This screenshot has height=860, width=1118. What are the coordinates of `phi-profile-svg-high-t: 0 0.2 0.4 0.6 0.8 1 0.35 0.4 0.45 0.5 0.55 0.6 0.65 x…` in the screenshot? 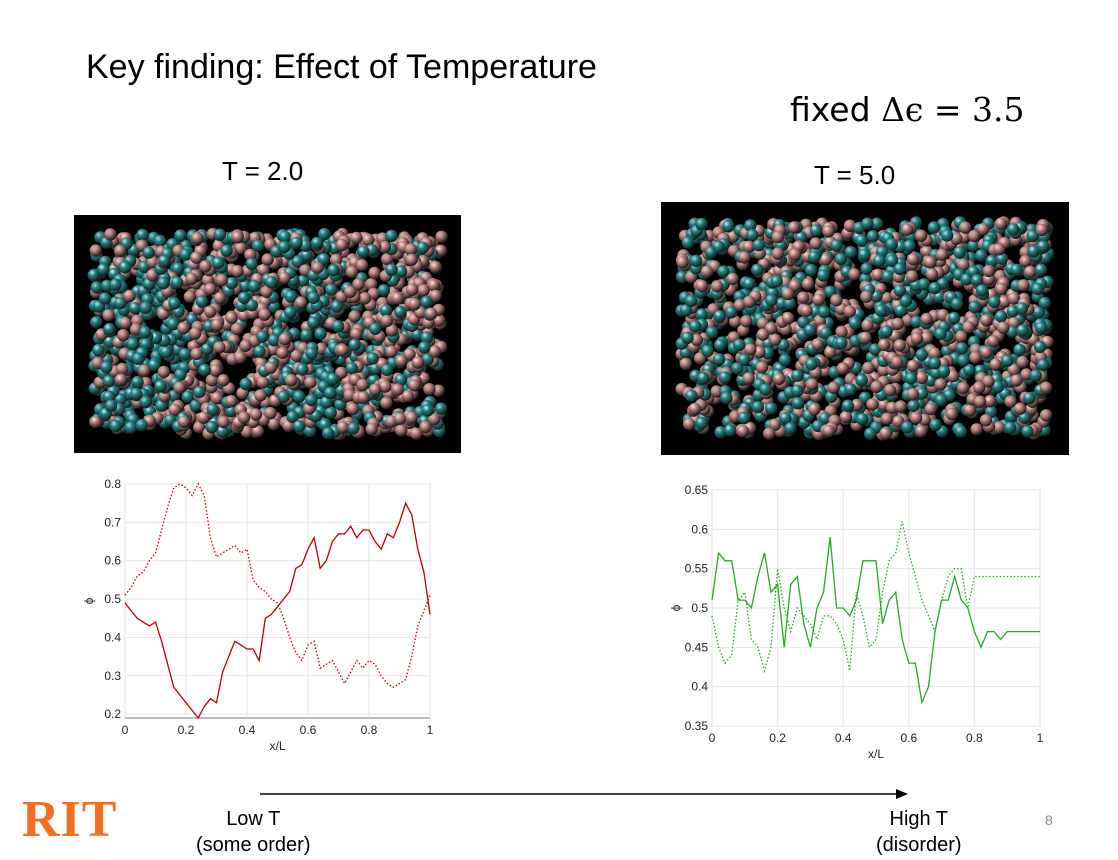 It's located at (856, 622).